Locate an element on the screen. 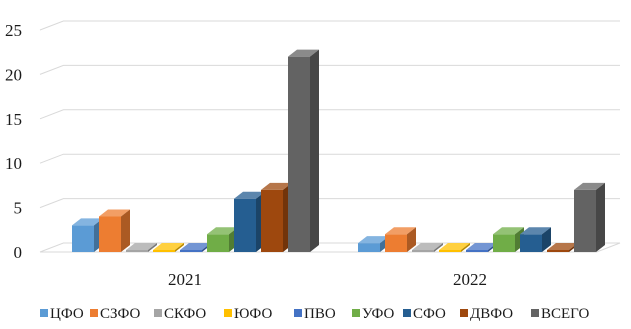 Image resolution: width=631 pixels, height=329 pixels. legend: ЦФО СЗФО СКФО ЮФО ПВО УФО СФО ДВФО ВСЕГО is located at coordinates (314, 314).